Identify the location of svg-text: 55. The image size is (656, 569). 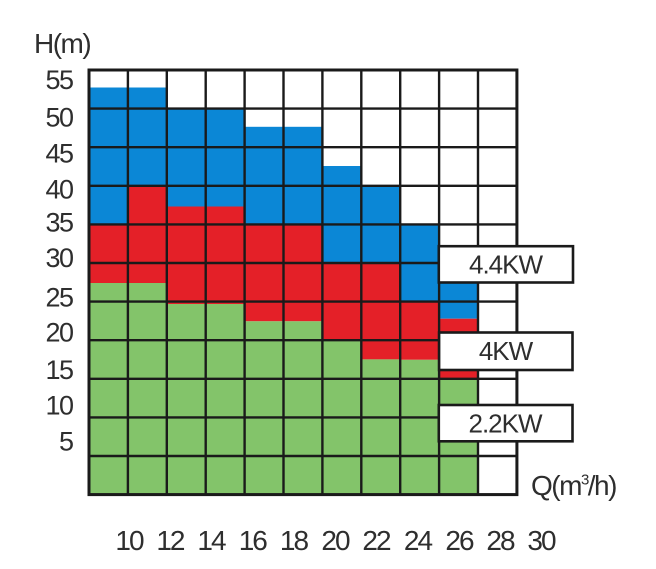
(59, 80).